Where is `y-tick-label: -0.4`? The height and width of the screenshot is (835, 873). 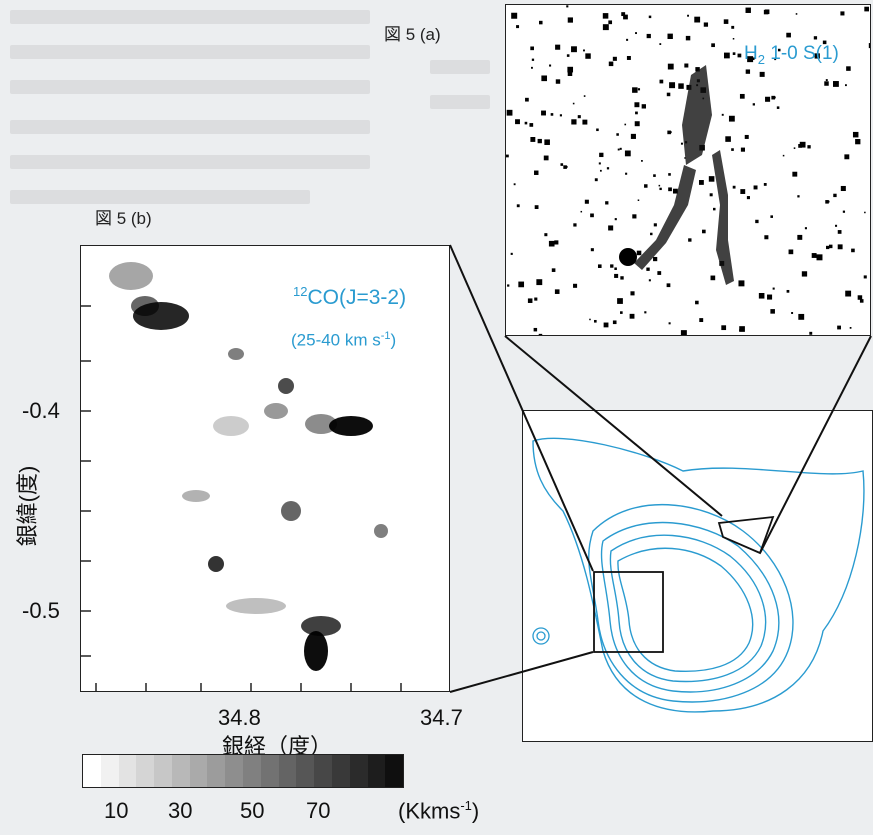 y-tick-label: -0.4 is located at coordinates (41, 410).